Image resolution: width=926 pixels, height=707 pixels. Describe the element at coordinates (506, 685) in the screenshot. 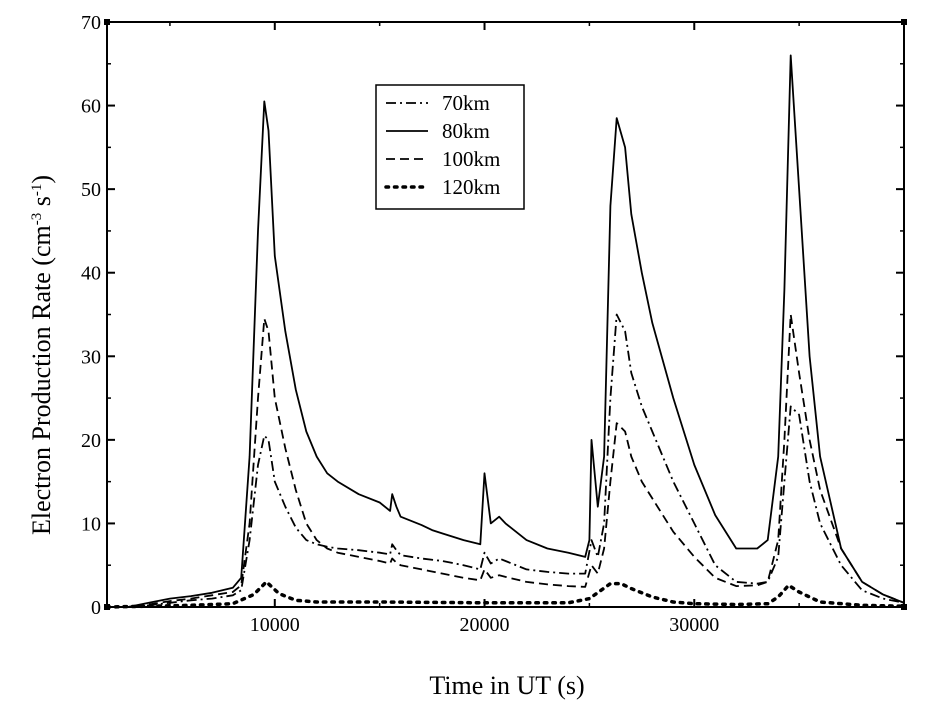

I see `x-axis-title: Time in UT (s)` at that location.